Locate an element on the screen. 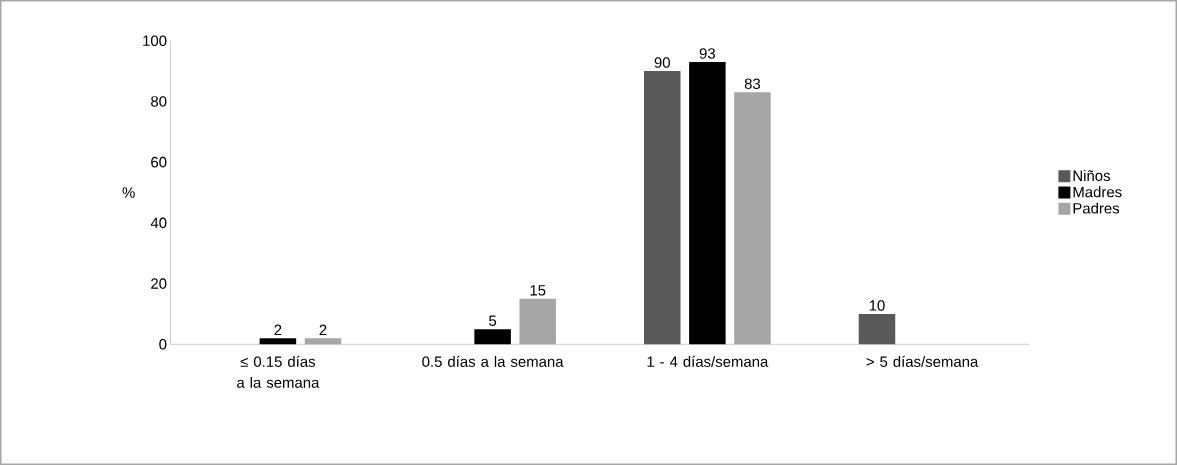  data-label: 15 is located at coordinates (538, 290).